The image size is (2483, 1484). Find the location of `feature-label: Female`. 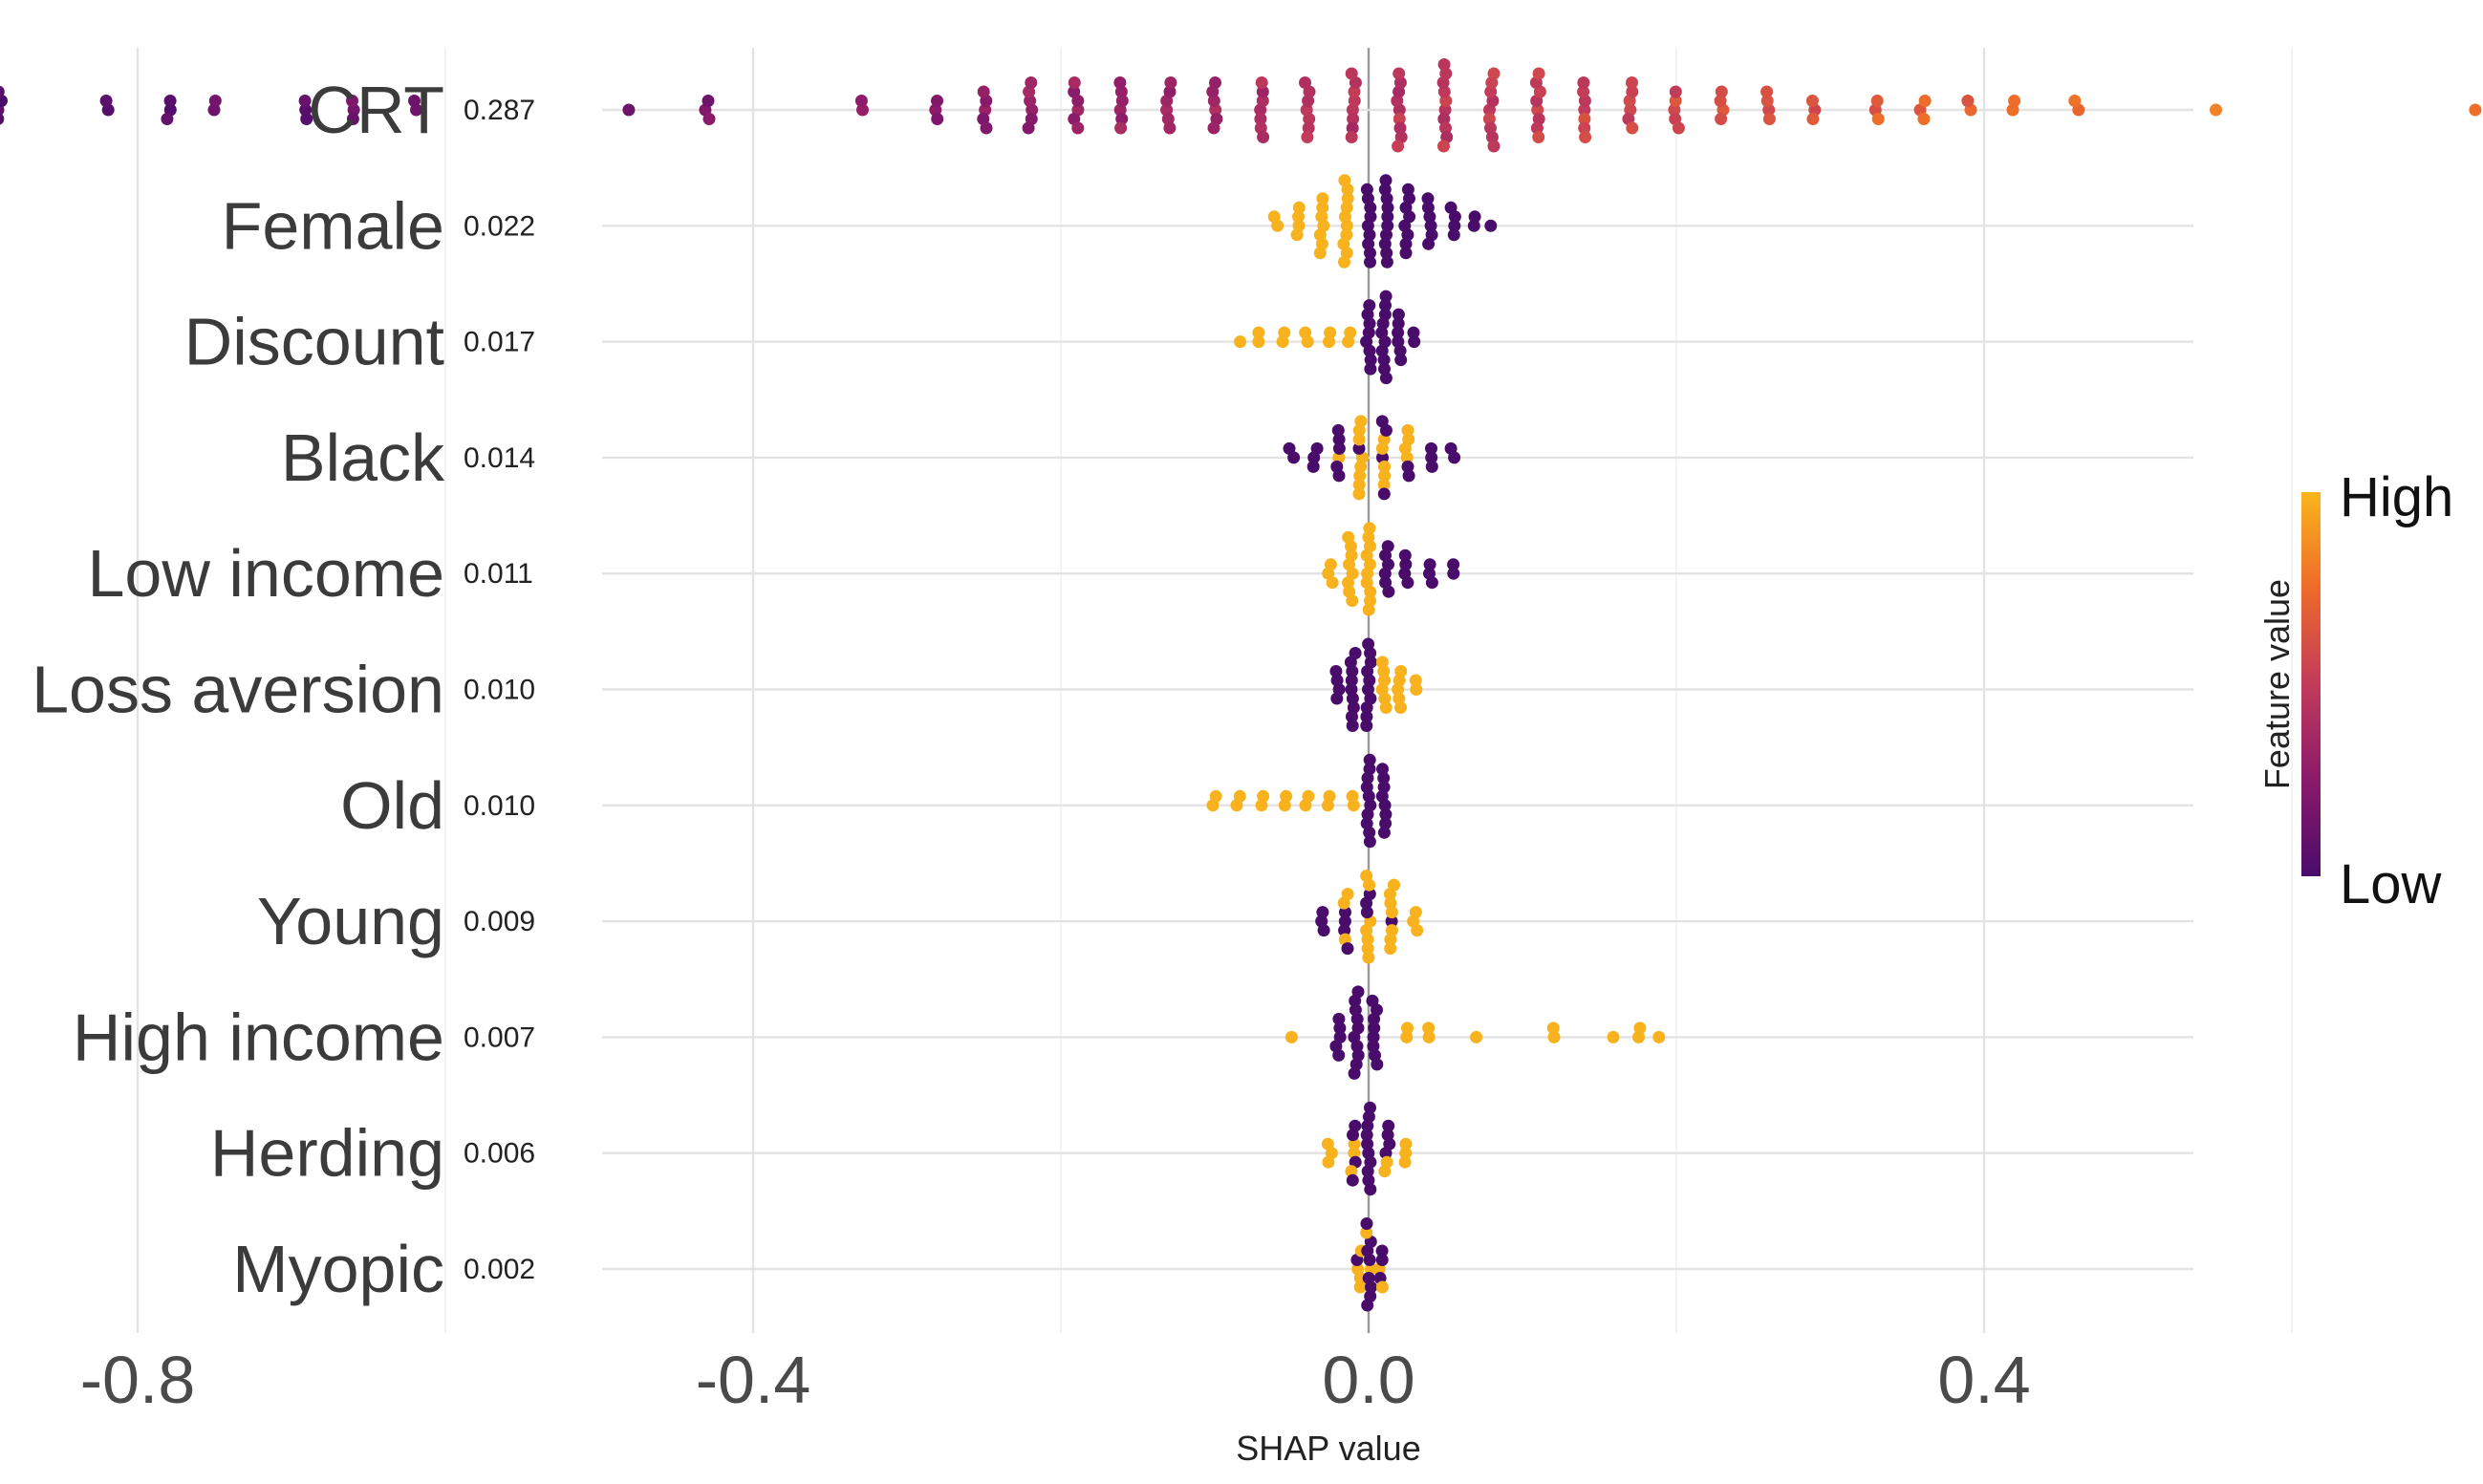

feature-label: Female is located at coordinates (333, 226).